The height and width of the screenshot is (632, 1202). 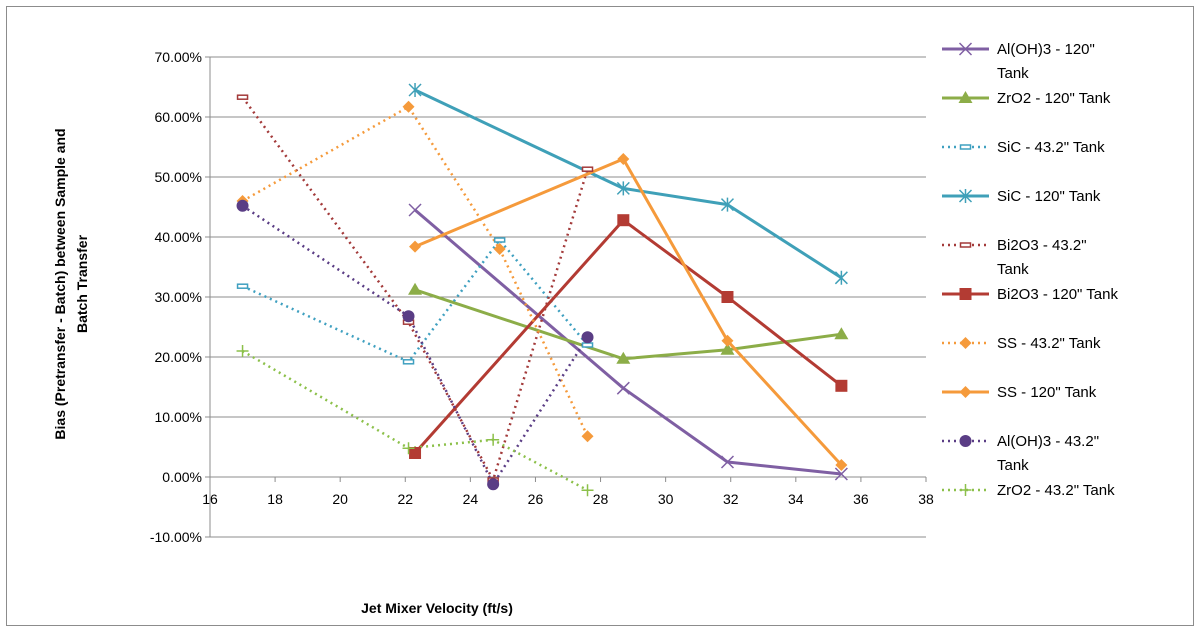 I want to click on legend-label-0-line2: Tank, so click(x=1013, y=73).